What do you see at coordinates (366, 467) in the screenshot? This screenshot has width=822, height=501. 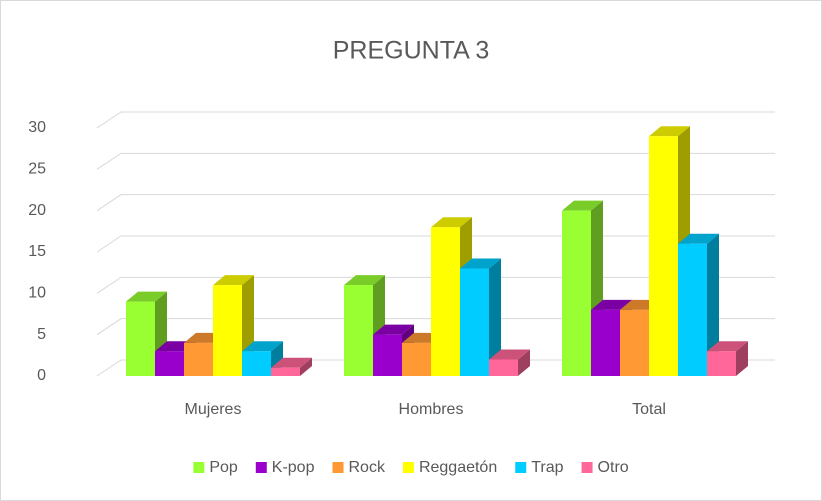 I see `legend-label: Rock` at bounding box center [366, 467].